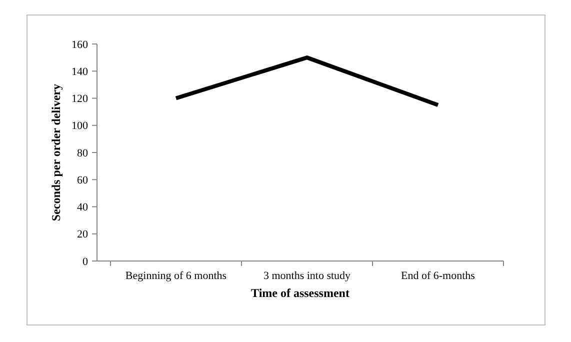 The width and height of the screenshot is (571, 342). Describe the element at coordinates (82, 180) in the screenshot. I see `y-tick-label: 60` at that location.